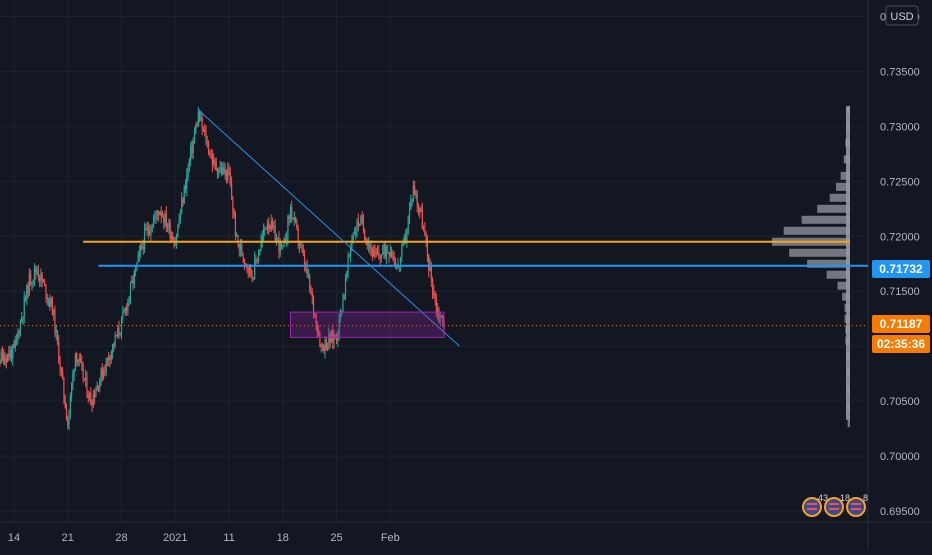 This screenshot has width=932, height=555. Describe the element at coordinates (902, 15) in the screenshot. I see `currency-button: USD` at that location.